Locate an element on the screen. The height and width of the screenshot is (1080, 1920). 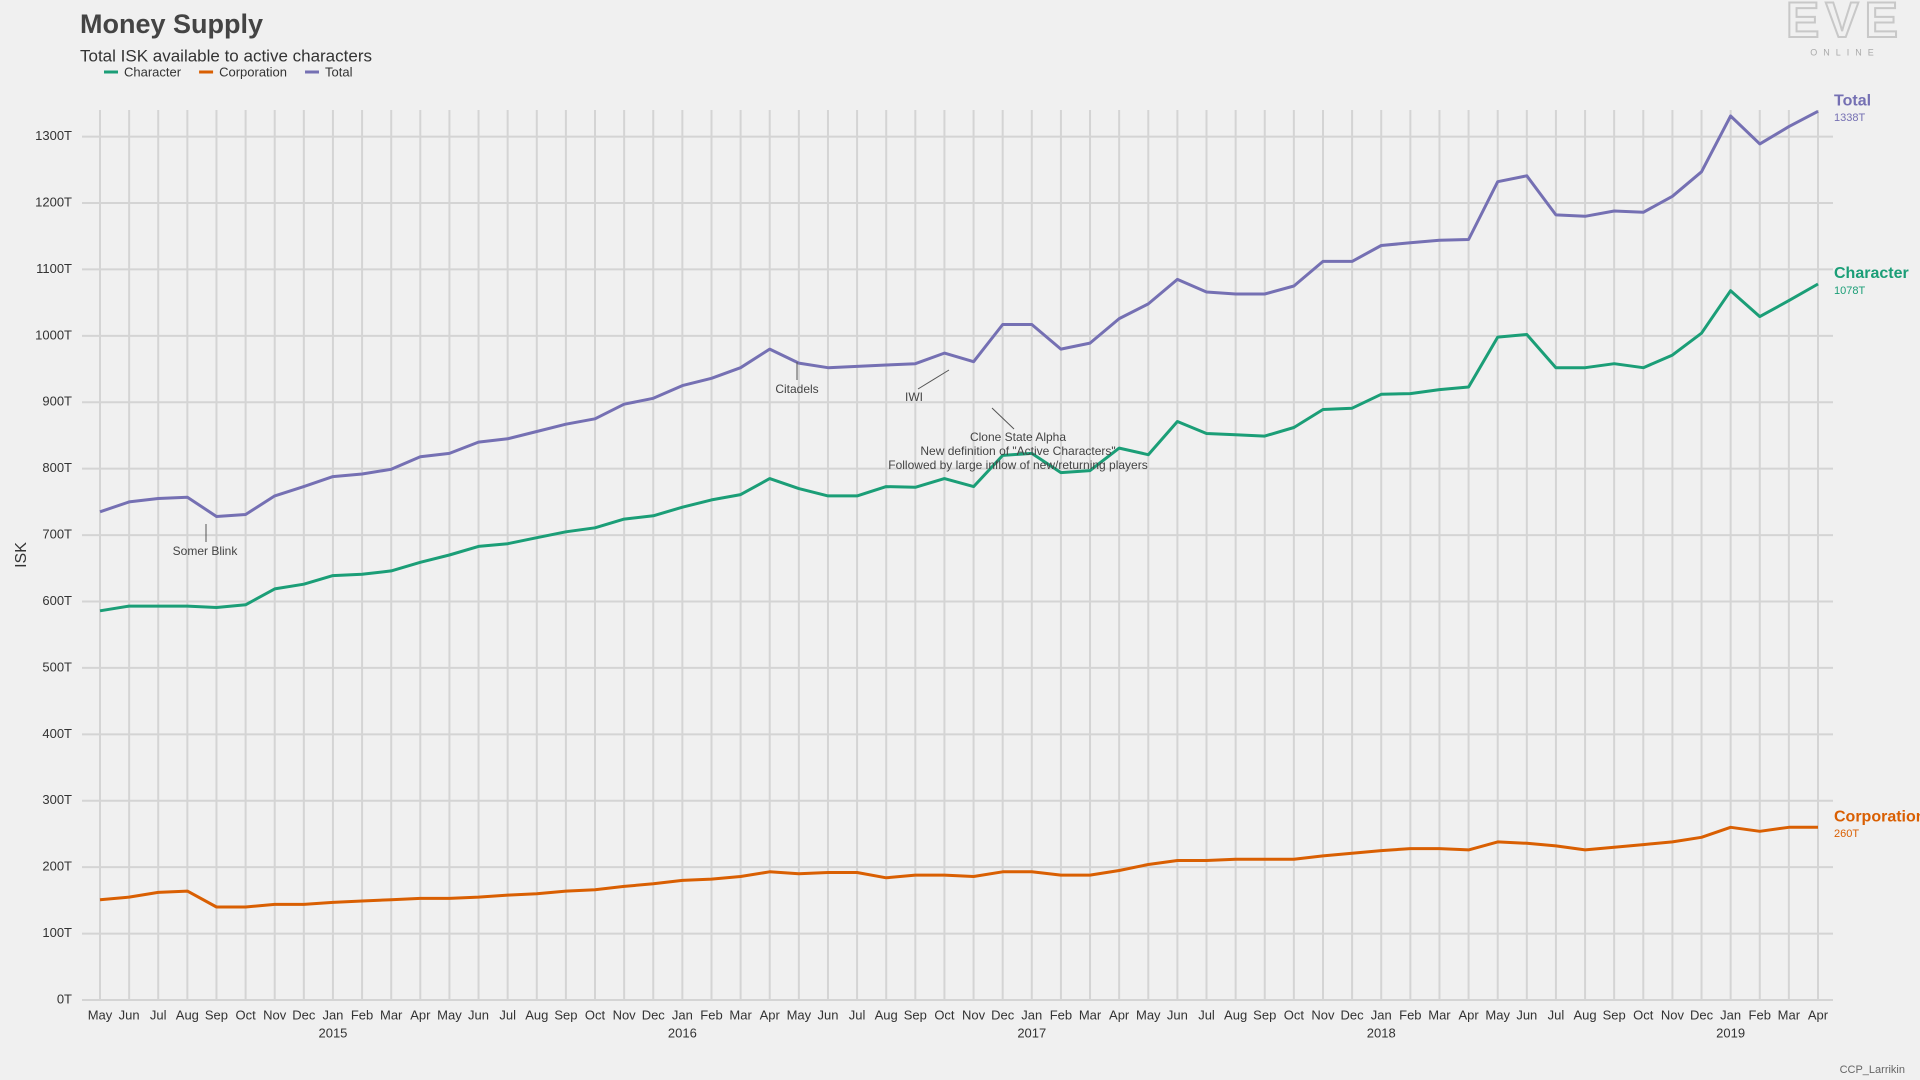
end-label: Corporation is located at coordinates (1877, 817).